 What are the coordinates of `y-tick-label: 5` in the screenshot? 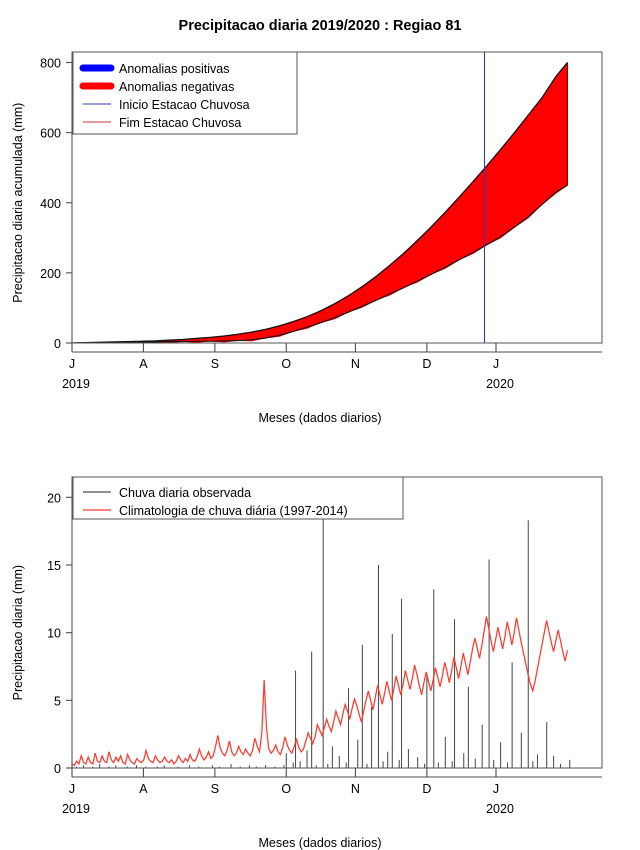 It's located at (57, 701).